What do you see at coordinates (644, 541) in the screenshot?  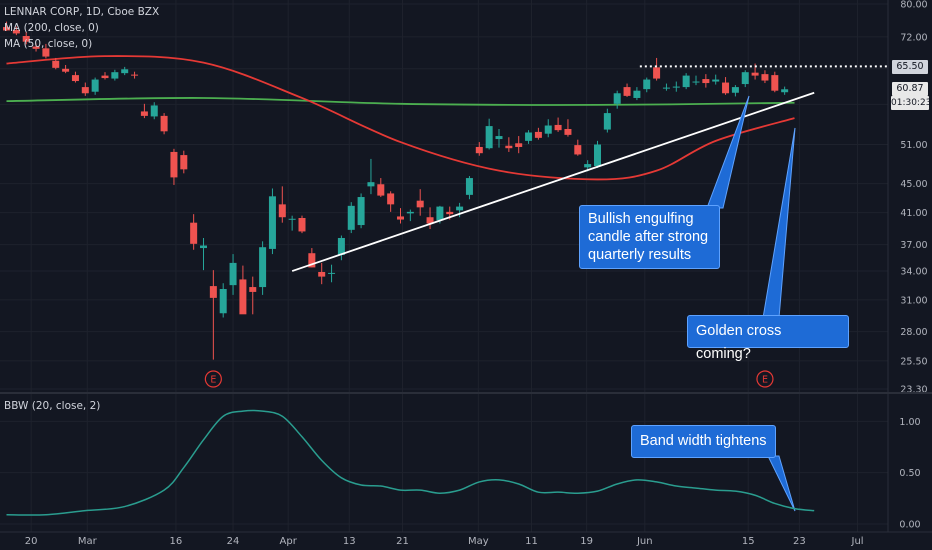 I see `time-tick-label: Jun` at bounding box center [644, 541].